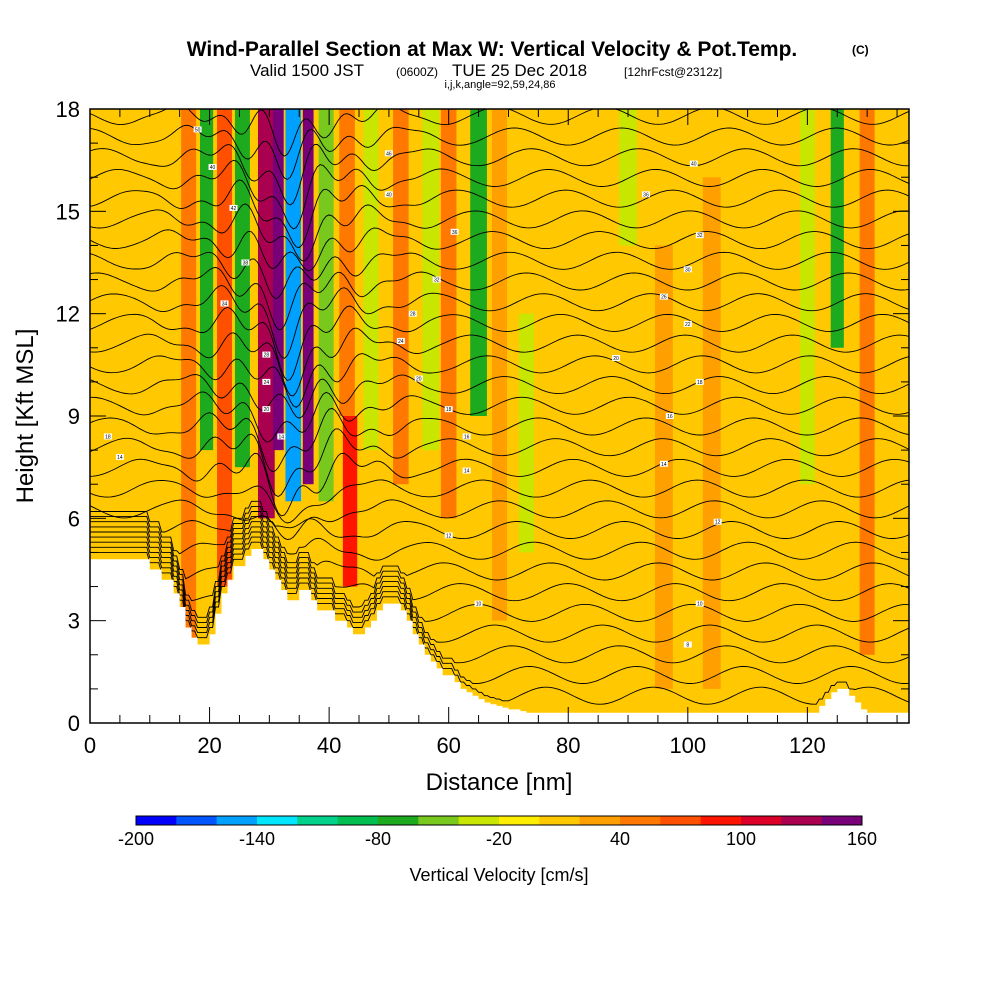 This screenshot has height=1000, width=1000. I want to click on colorbar-tick-label: -80, so click(378, 839).